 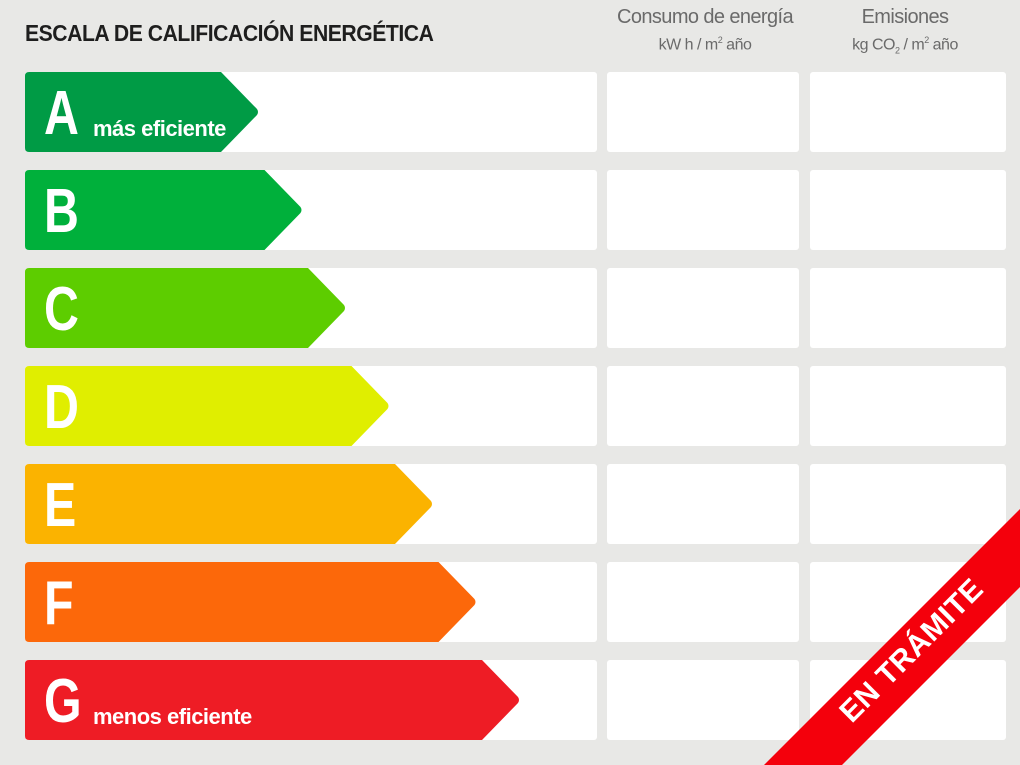 I want to click on rating-row-d: D, so click(x=510, y=406).